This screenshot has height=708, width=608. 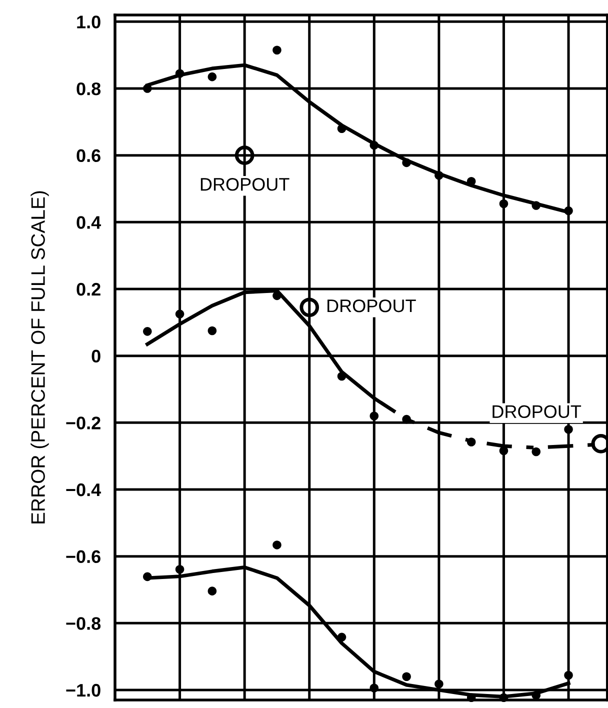 I want to click on y-tick-label: −0.4, so click(x=84, y=489).